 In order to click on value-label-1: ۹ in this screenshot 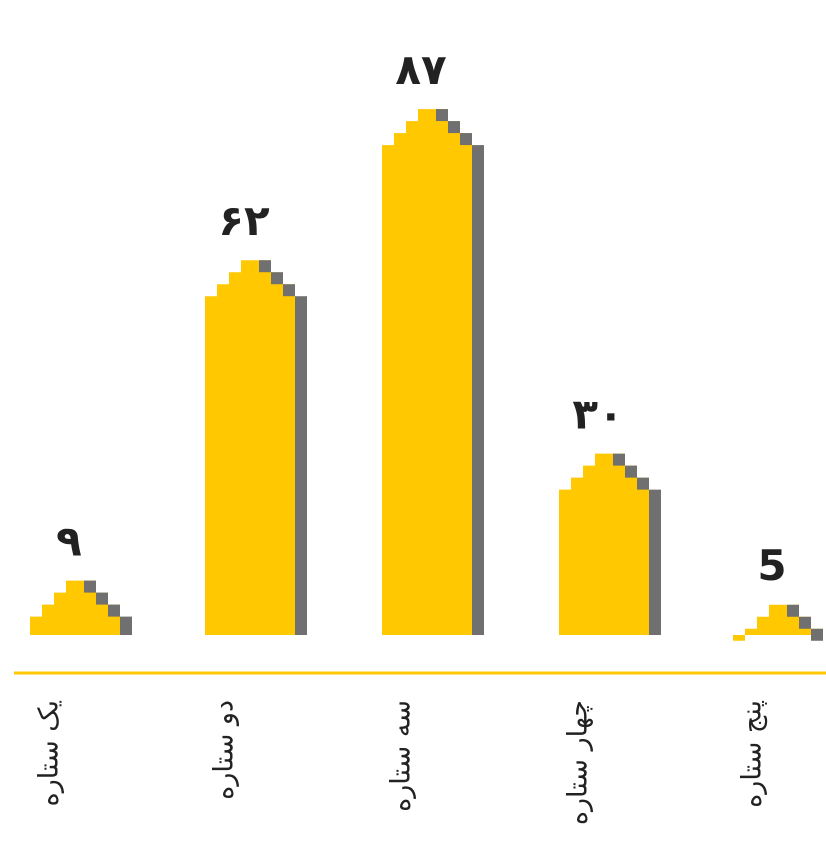, I will do `click(69, 541)`.